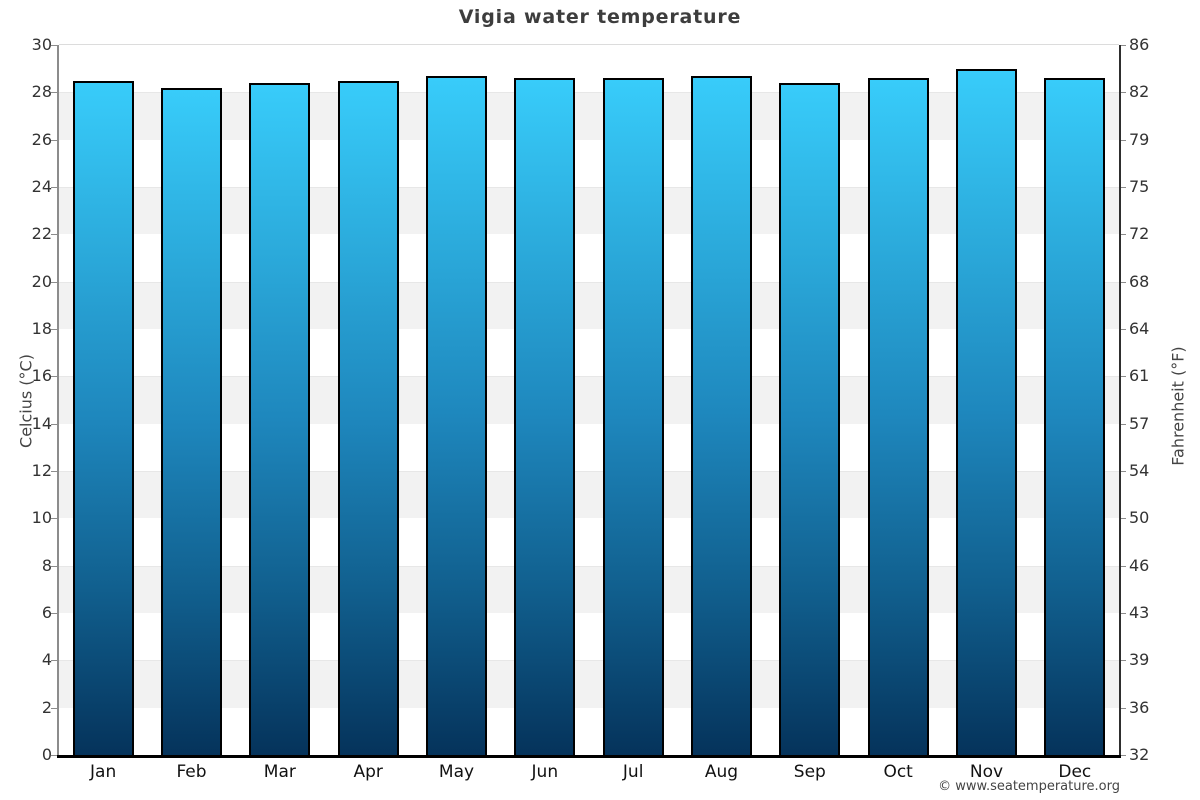 This screenshot has width=1200, height=800. Describe the element at coordinates (1075, 416) in the screenshot. I see `bar-dec` at that location.